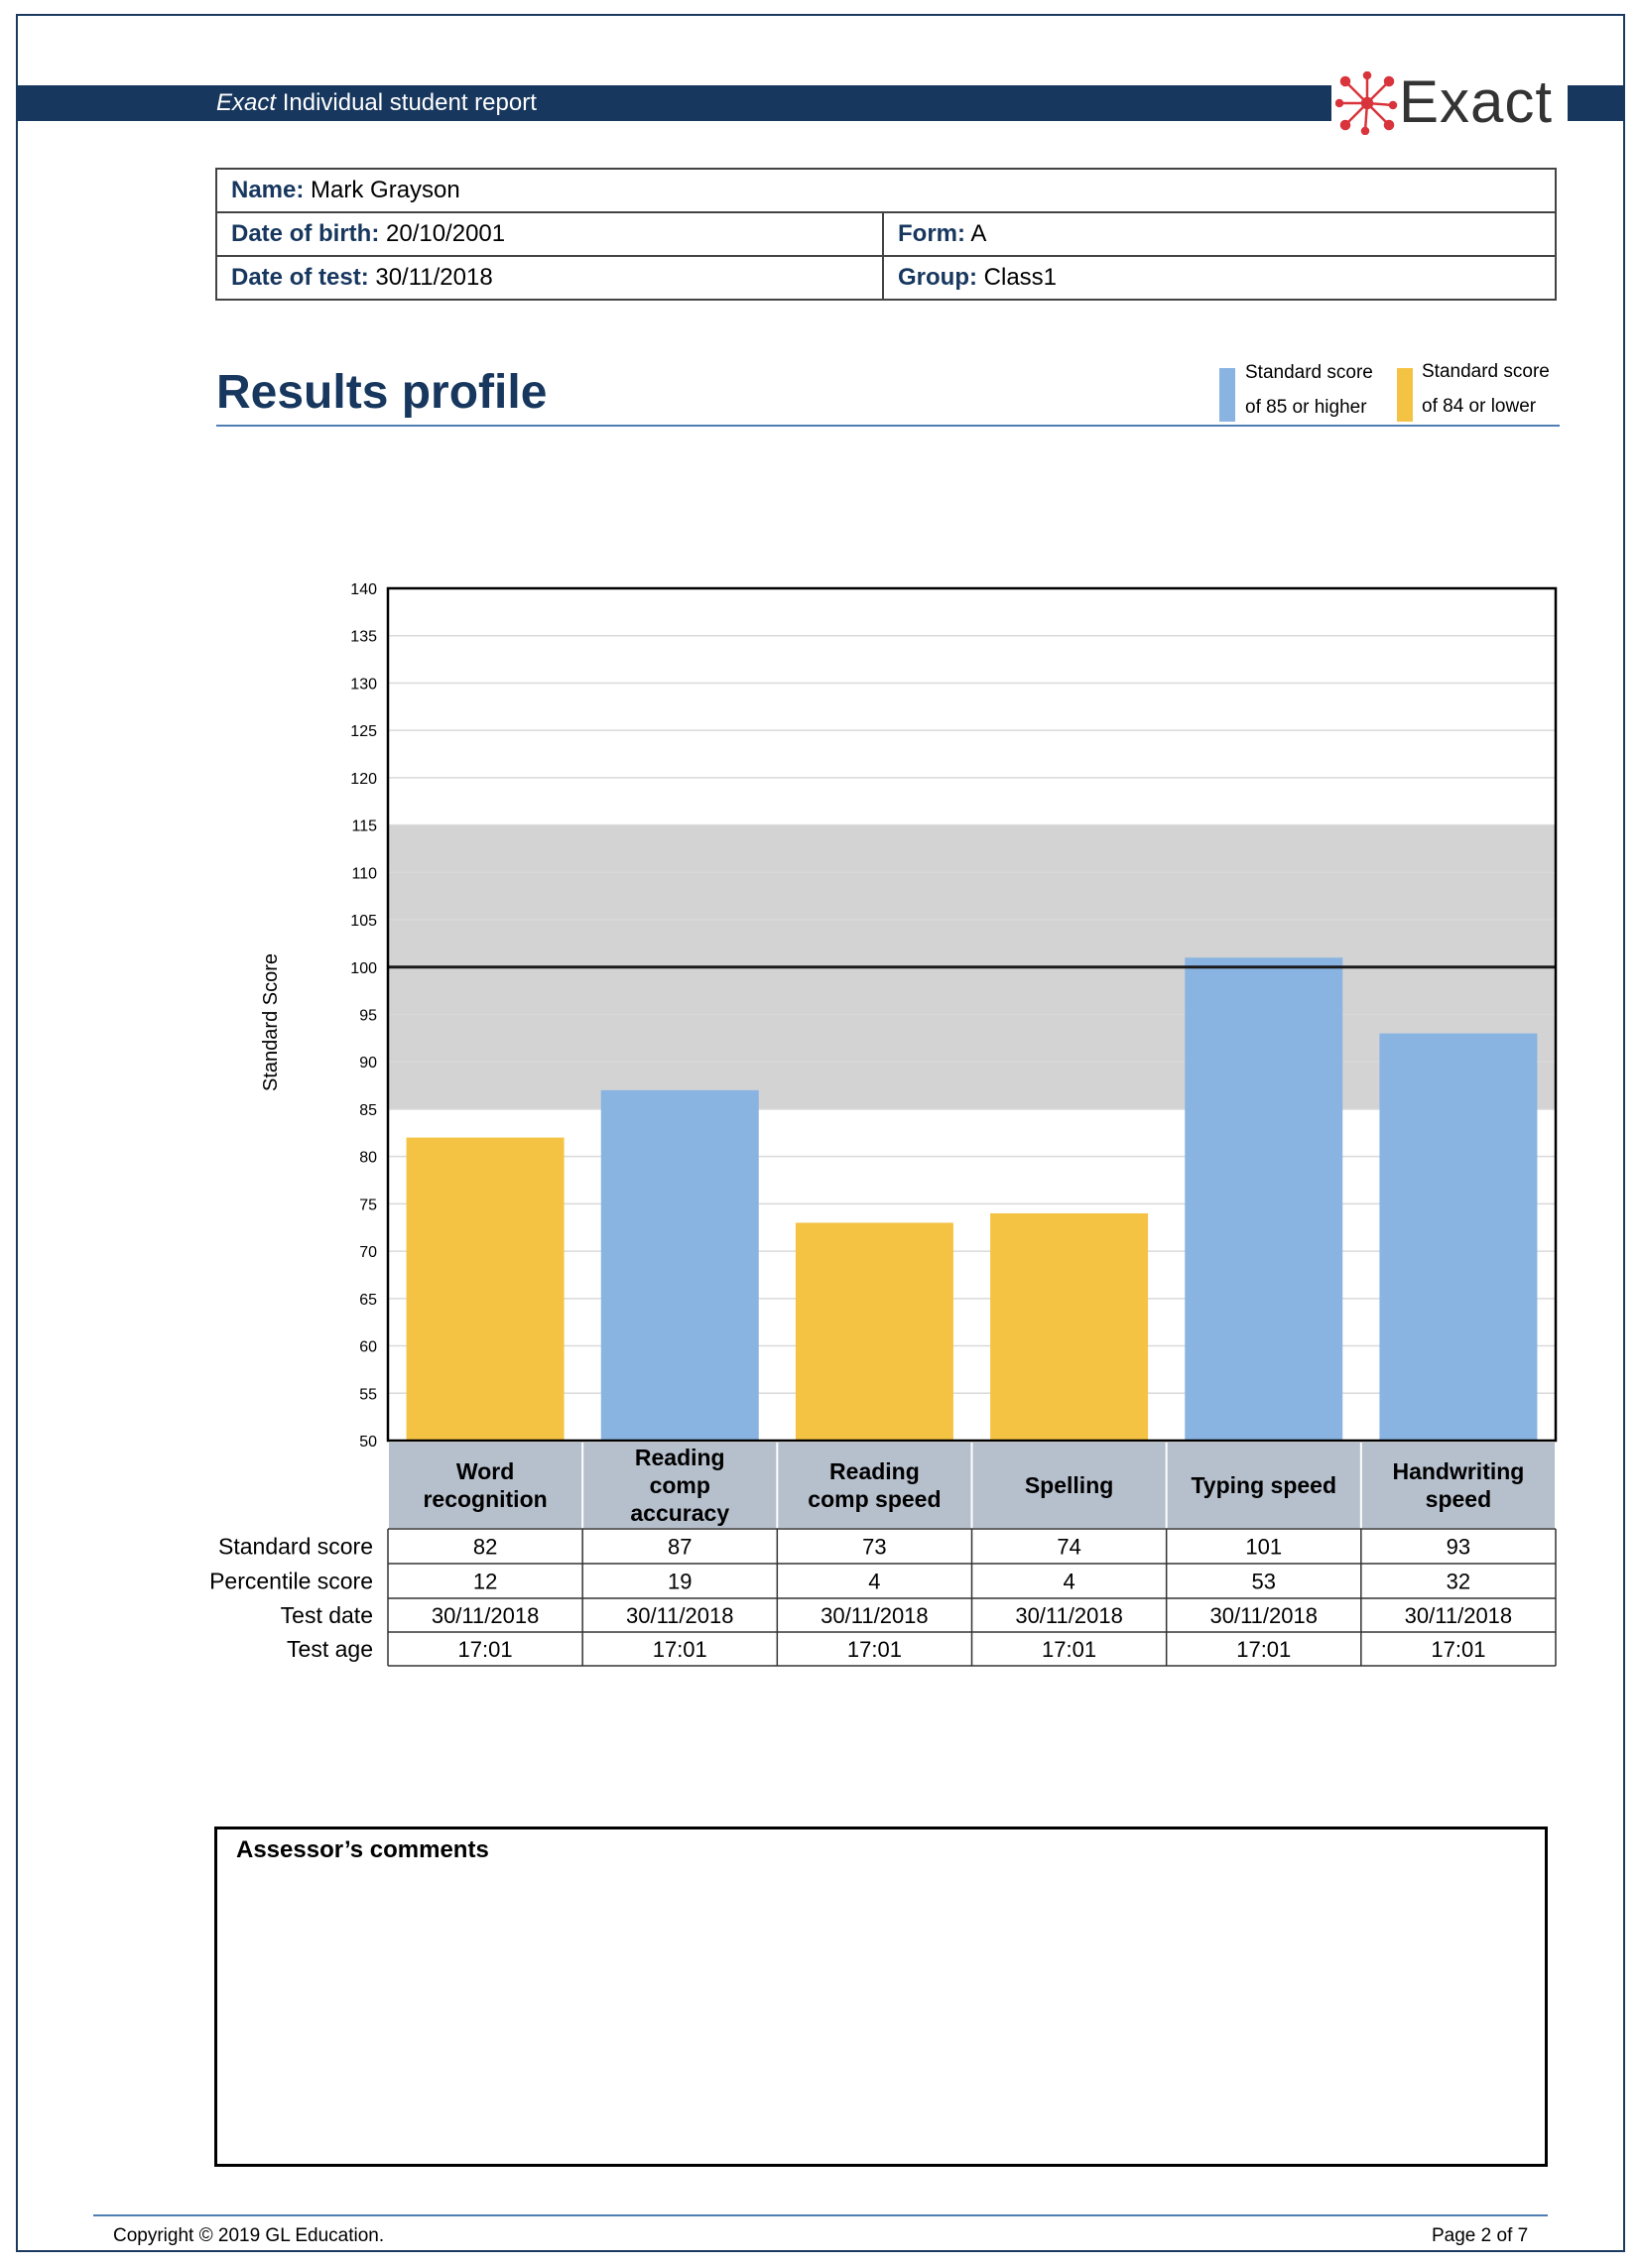 The height and width of the screenshot is (2268, 1641). I want to click on y-tick-label: 140, so click(363, 589).